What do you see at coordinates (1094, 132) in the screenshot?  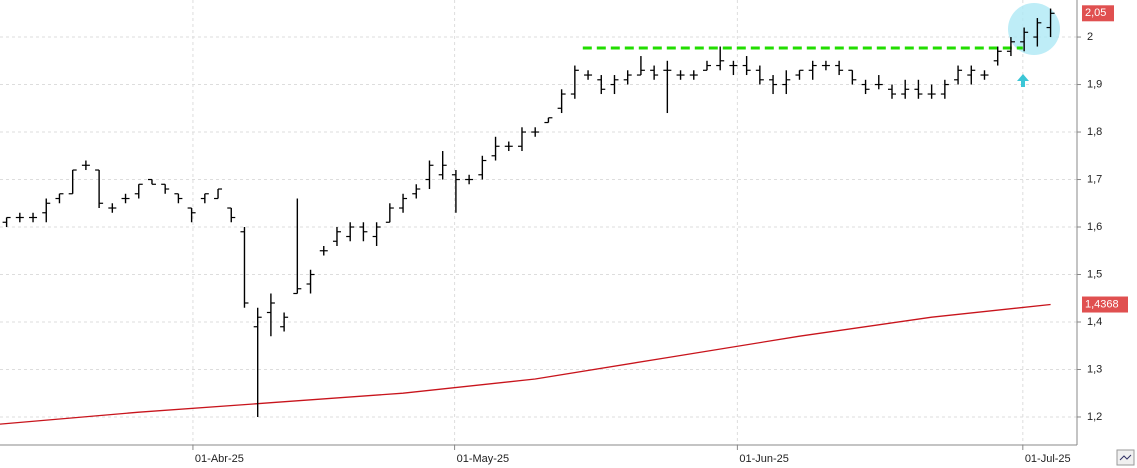 I see `y-tick-label: 1,8` at bounding box center [1094, 132].